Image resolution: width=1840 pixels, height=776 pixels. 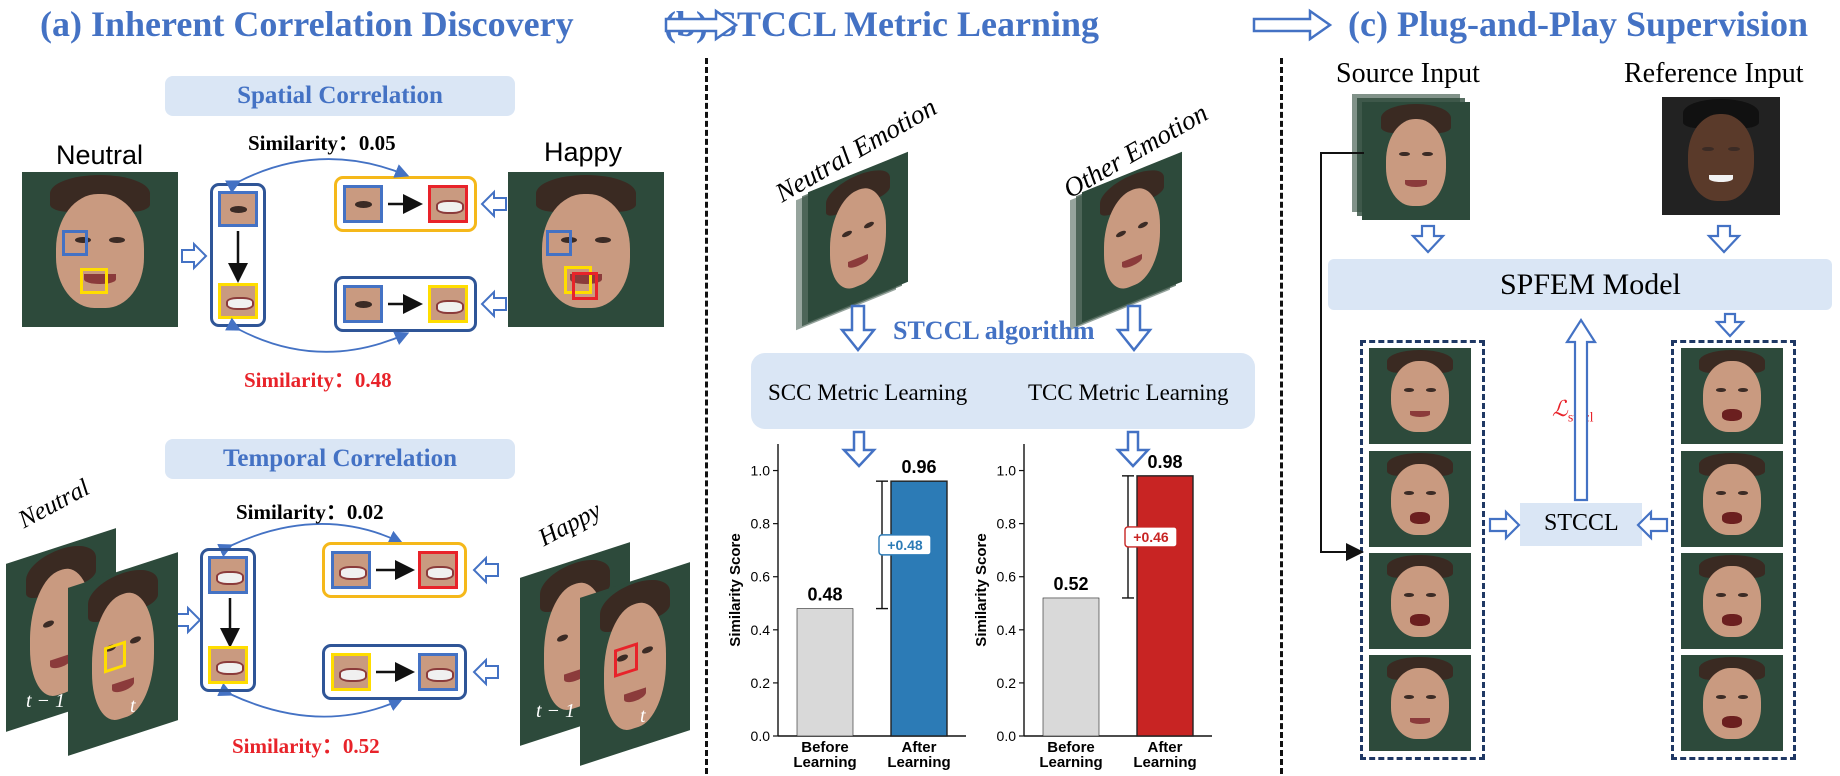 I want to click on bar-value-label: 0.48, so click(x=824, y=595).